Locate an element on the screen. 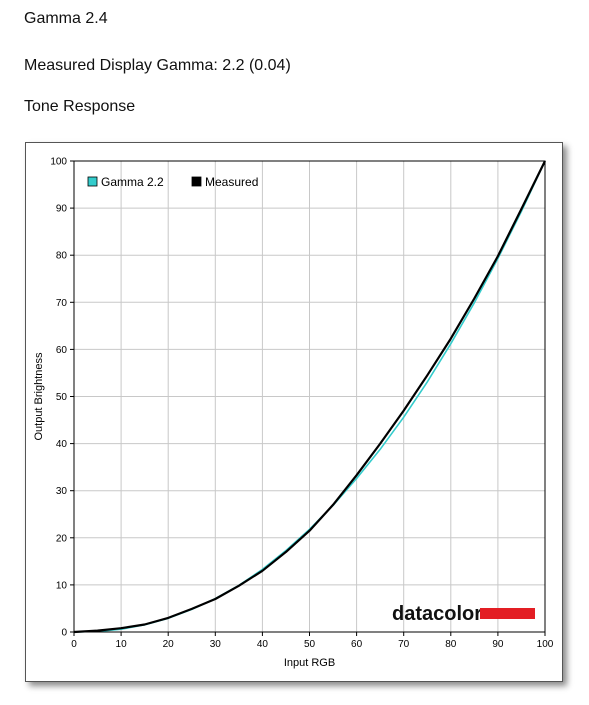 This screenshot has width=589, height=705. y-tick-label: 90 is located at coordinates (62, 209).